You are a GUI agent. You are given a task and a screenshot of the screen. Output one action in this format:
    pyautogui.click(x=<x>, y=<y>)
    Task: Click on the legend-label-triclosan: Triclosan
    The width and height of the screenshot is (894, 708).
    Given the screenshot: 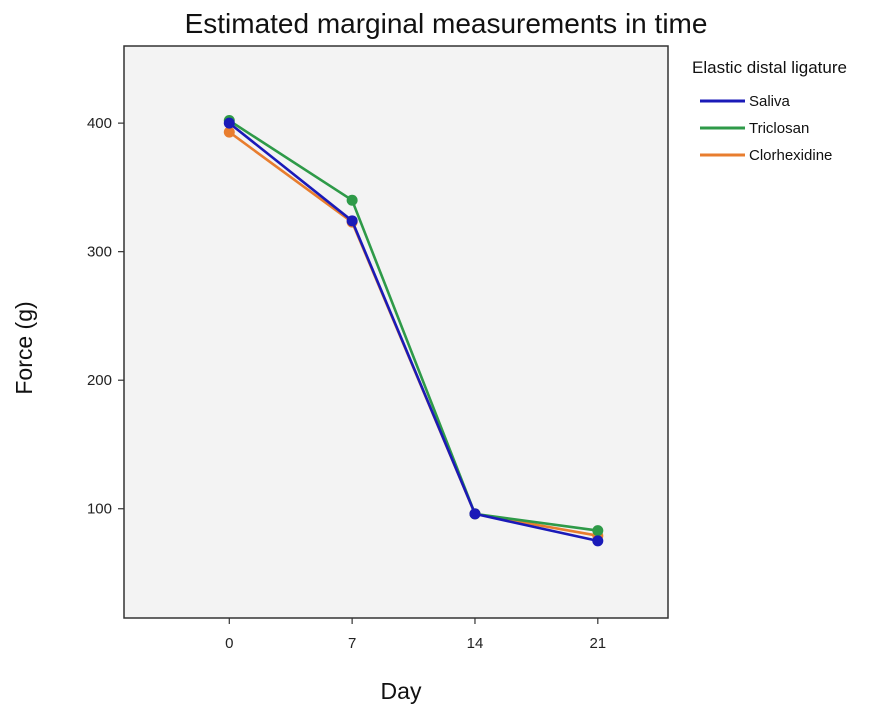 What is the action you would take?
    pyautogui.click(x=779, y=128)
    